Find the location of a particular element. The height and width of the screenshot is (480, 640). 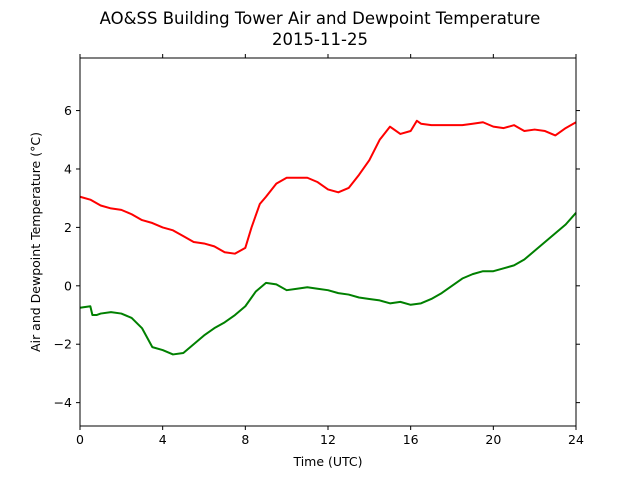

x-tick-label: 8 is located at coordinates (245, 439).